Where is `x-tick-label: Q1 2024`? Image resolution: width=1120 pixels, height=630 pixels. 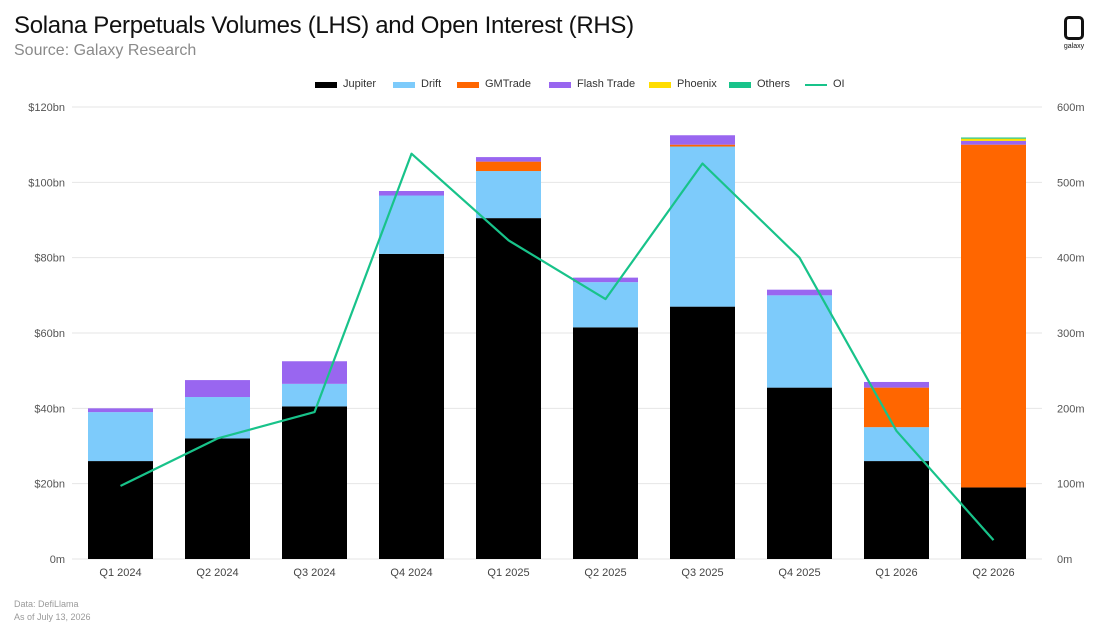
x-tick-label: Q1 2024 is located at coordinates (120, 573).